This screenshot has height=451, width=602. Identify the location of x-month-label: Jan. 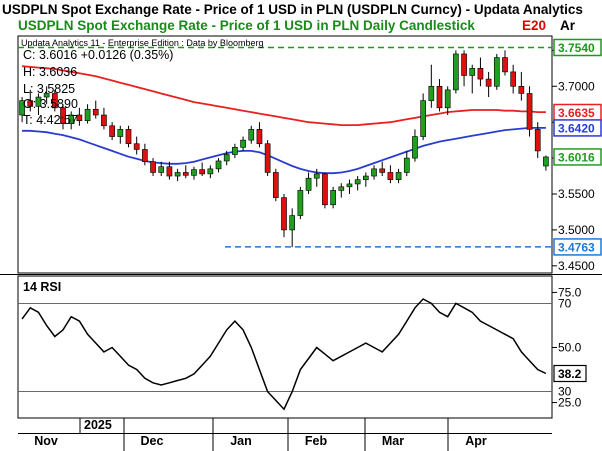
(241, 441).